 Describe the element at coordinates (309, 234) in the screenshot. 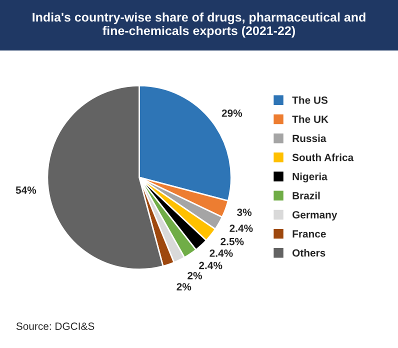

I see `legend-label: France` at that location.